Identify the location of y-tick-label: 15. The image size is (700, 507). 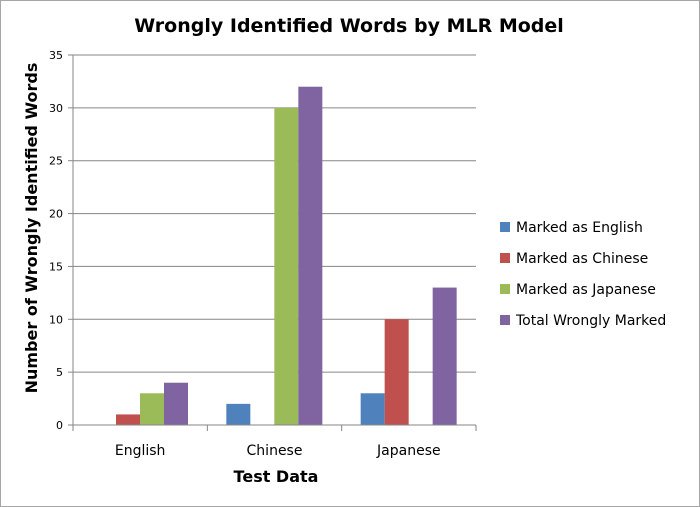
(56, 266).